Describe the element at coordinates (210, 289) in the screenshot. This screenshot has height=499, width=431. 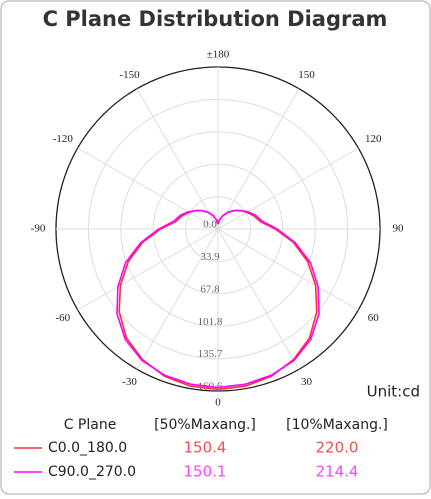
I see `radial-tick-label: 67.8` at that location.